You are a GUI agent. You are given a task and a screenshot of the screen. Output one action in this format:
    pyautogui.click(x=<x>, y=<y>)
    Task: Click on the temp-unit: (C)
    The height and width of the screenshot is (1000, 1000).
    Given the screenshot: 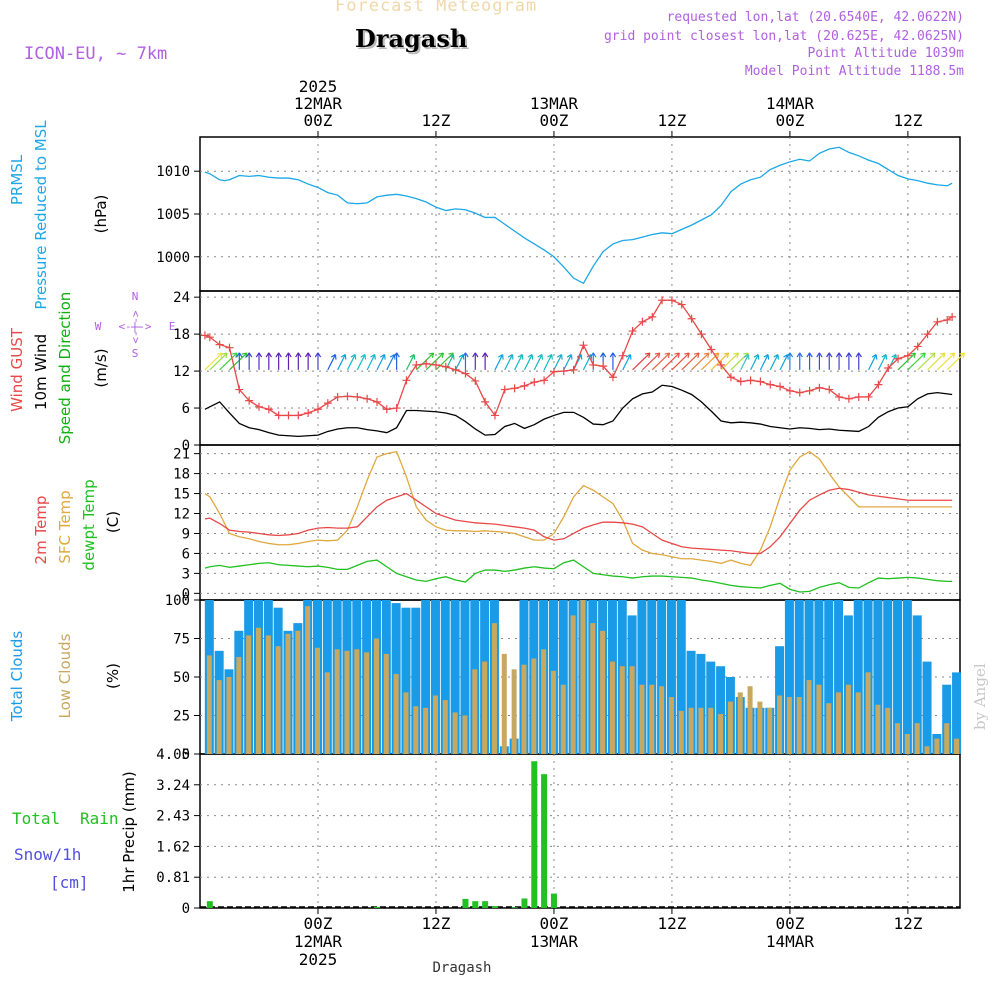 What is the action you would take?
    pyautogui.click(x=113, y=522)
    